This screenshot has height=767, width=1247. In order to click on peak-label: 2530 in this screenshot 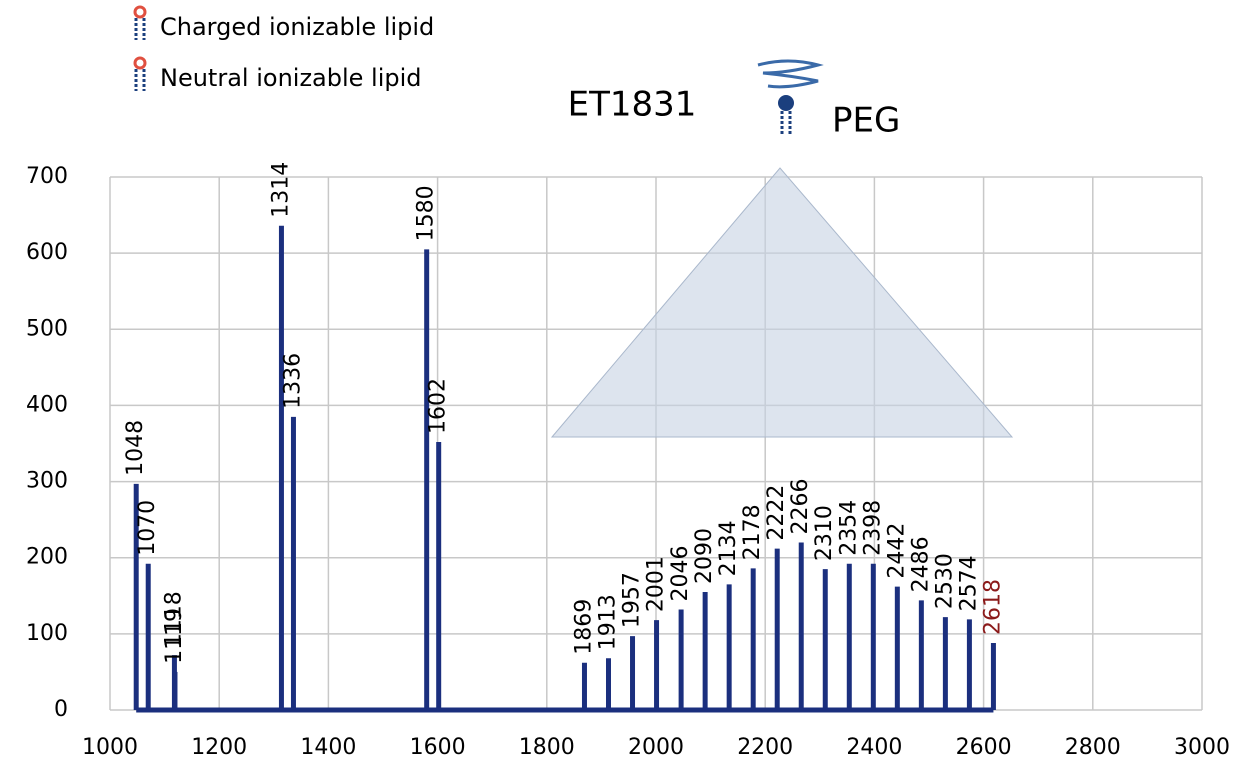, I will do `click(944, 581)`.